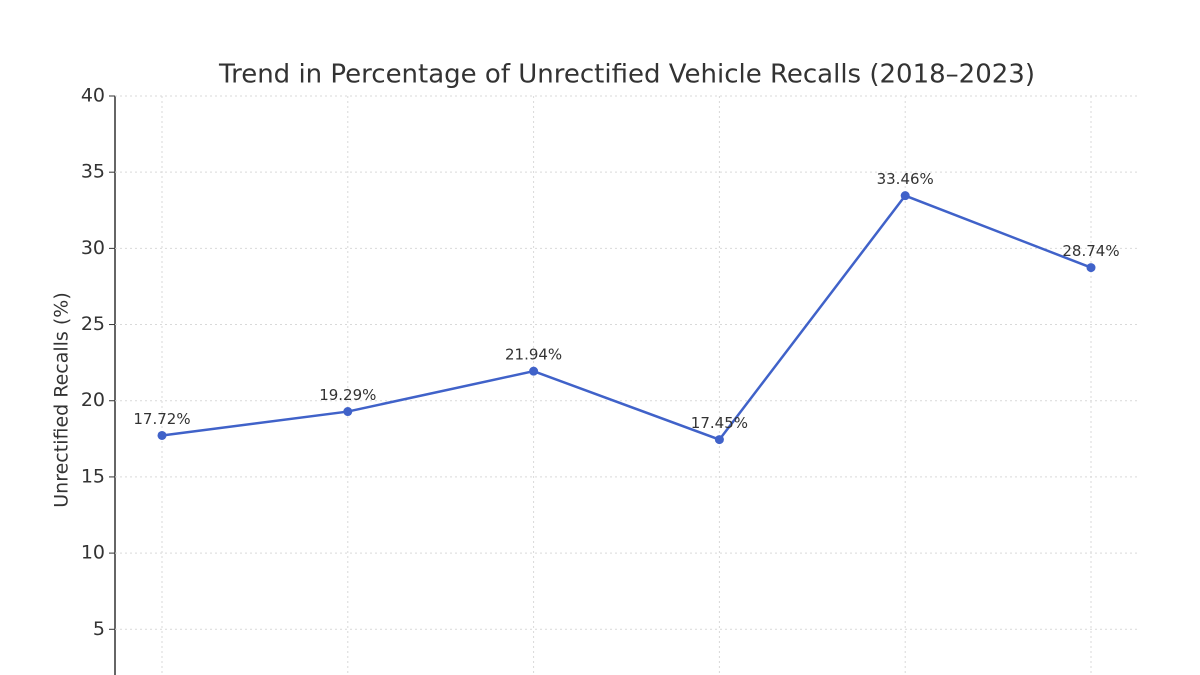 The image size is (1200, 675). I want to click on y-tick-label: 30, so click(93, 248).